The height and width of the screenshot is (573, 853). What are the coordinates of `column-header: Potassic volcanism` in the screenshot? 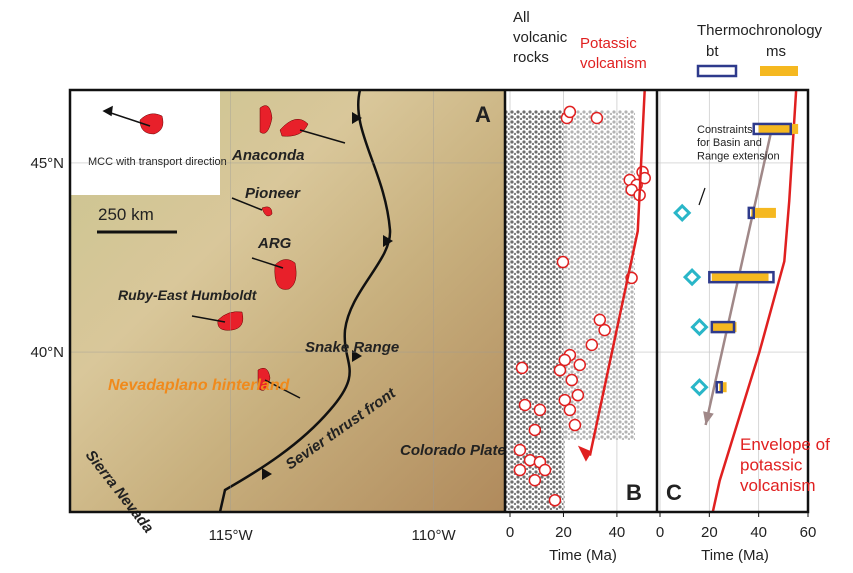 It's located at (613, 53).